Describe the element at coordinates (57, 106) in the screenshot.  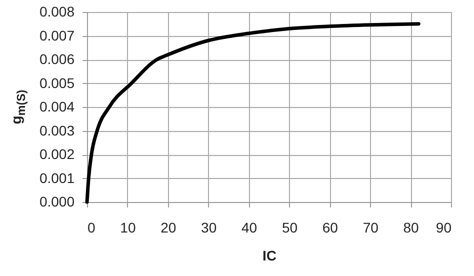
I see `y-tick-label: 0.004` at that location.